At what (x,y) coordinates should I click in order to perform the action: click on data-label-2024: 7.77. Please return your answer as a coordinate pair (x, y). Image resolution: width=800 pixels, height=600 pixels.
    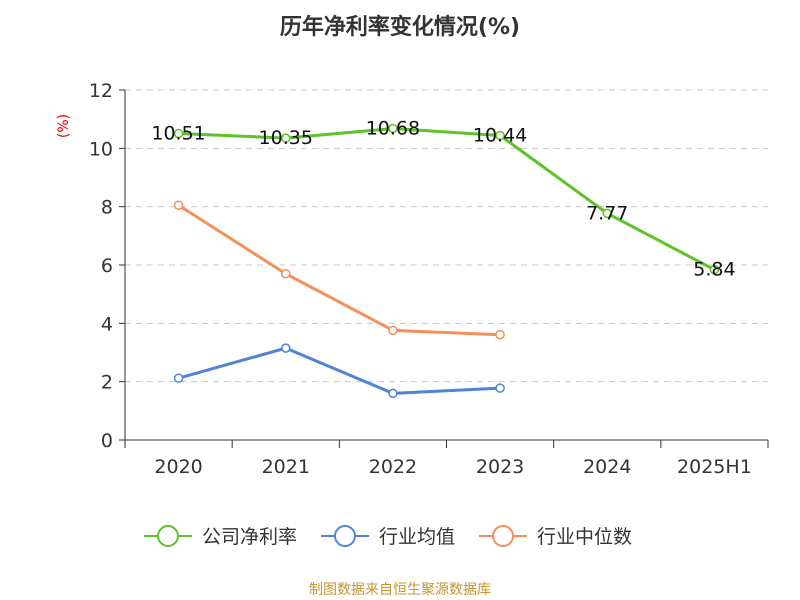
    Looking at the image, I should click on (607, 213).